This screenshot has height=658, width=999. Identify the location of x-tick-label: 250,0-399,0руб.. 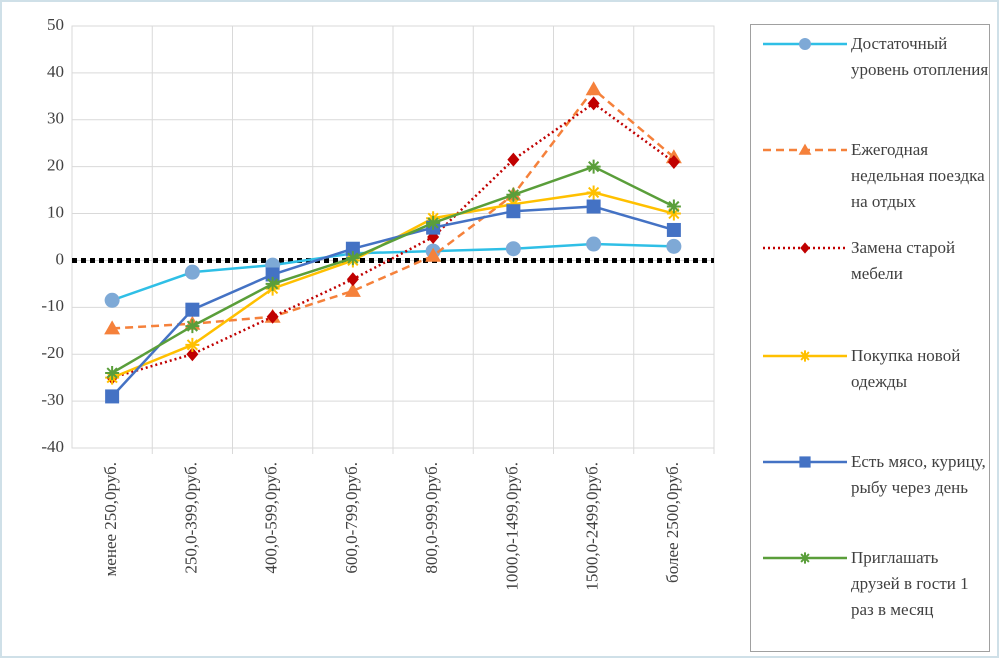
(190, 518).